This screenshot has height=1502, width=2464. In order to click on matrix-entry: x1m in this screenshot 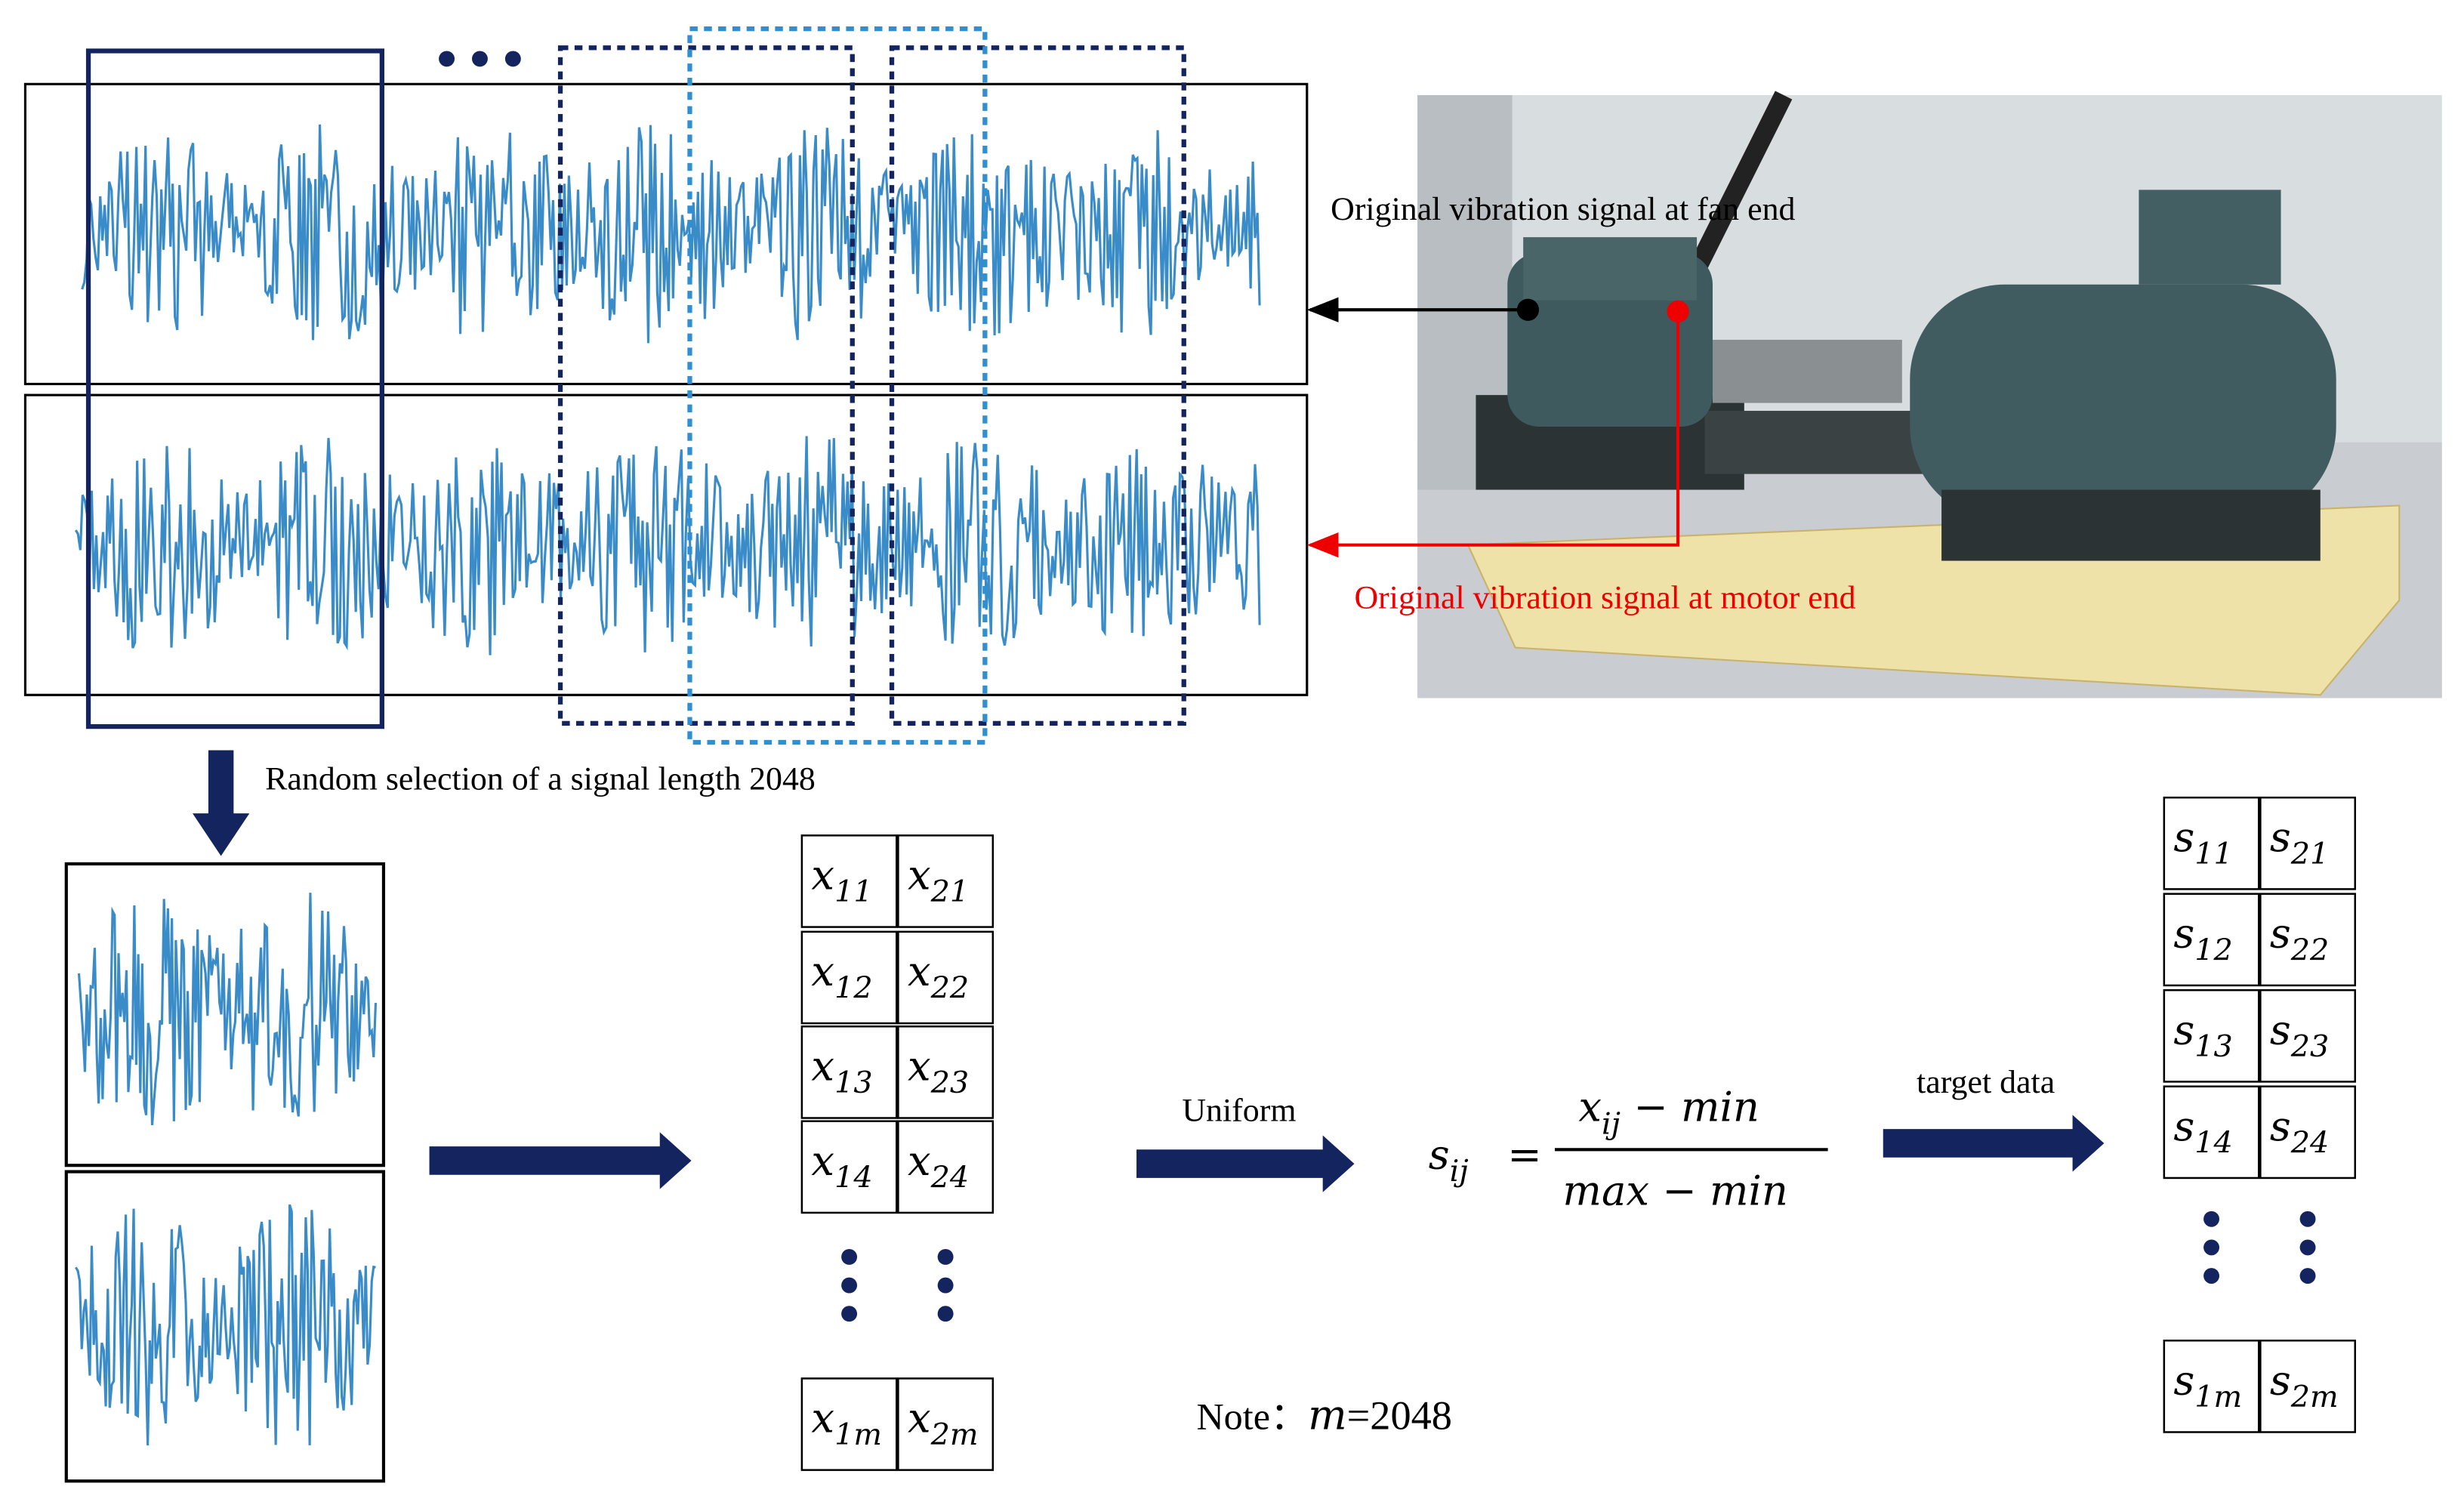, I will do `click(846, 1423)`.